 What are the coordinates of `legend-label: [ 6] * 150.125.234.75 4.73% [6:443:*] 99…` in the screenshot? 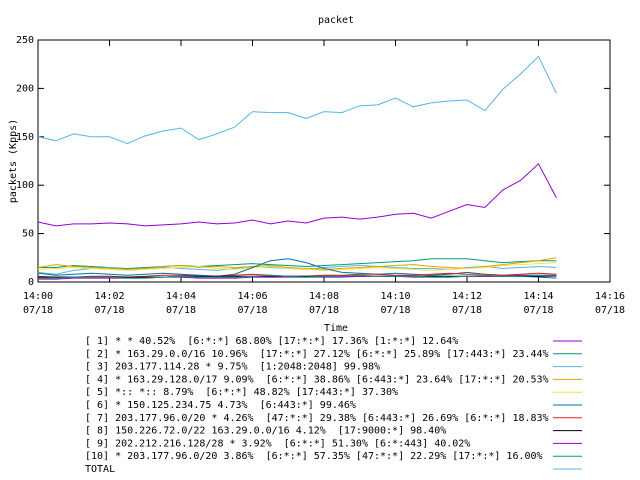 It's located at (220, 405).